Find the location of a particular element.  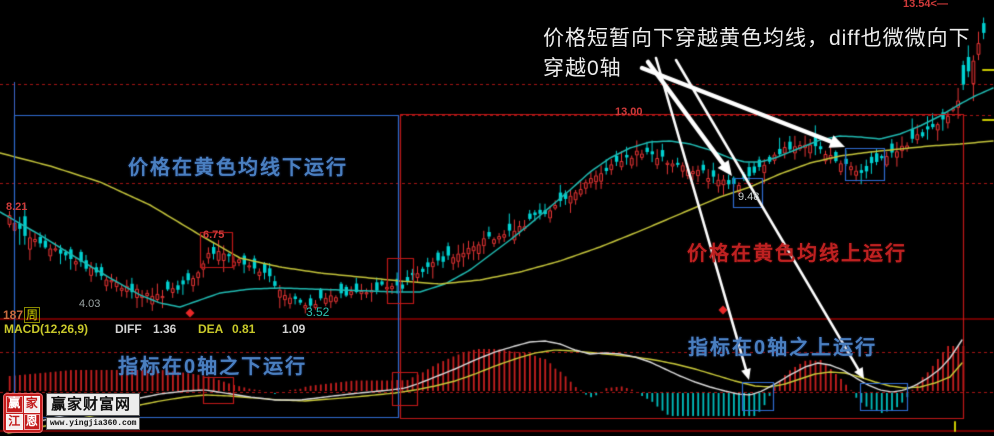

site-url: www.yingjia360.com is located at coordinates (93, 424).